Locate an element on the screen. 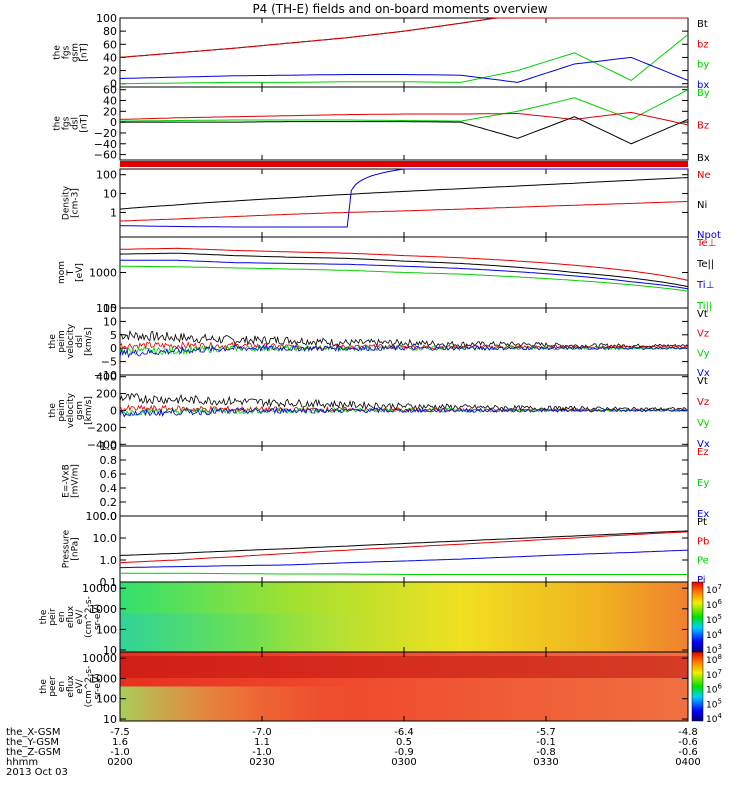 The image size is (750, 800). legend-Ex: Ex is located at coordinates (703, 514).